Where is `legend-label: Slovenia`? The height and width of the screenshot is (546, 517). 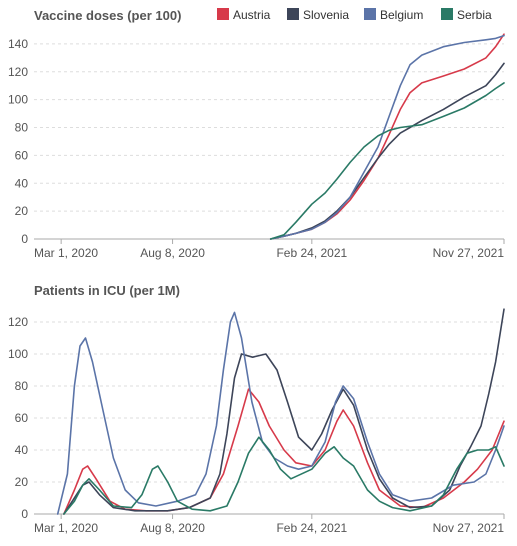
legend-label: Slovenia is located at coordinates (326, 15).